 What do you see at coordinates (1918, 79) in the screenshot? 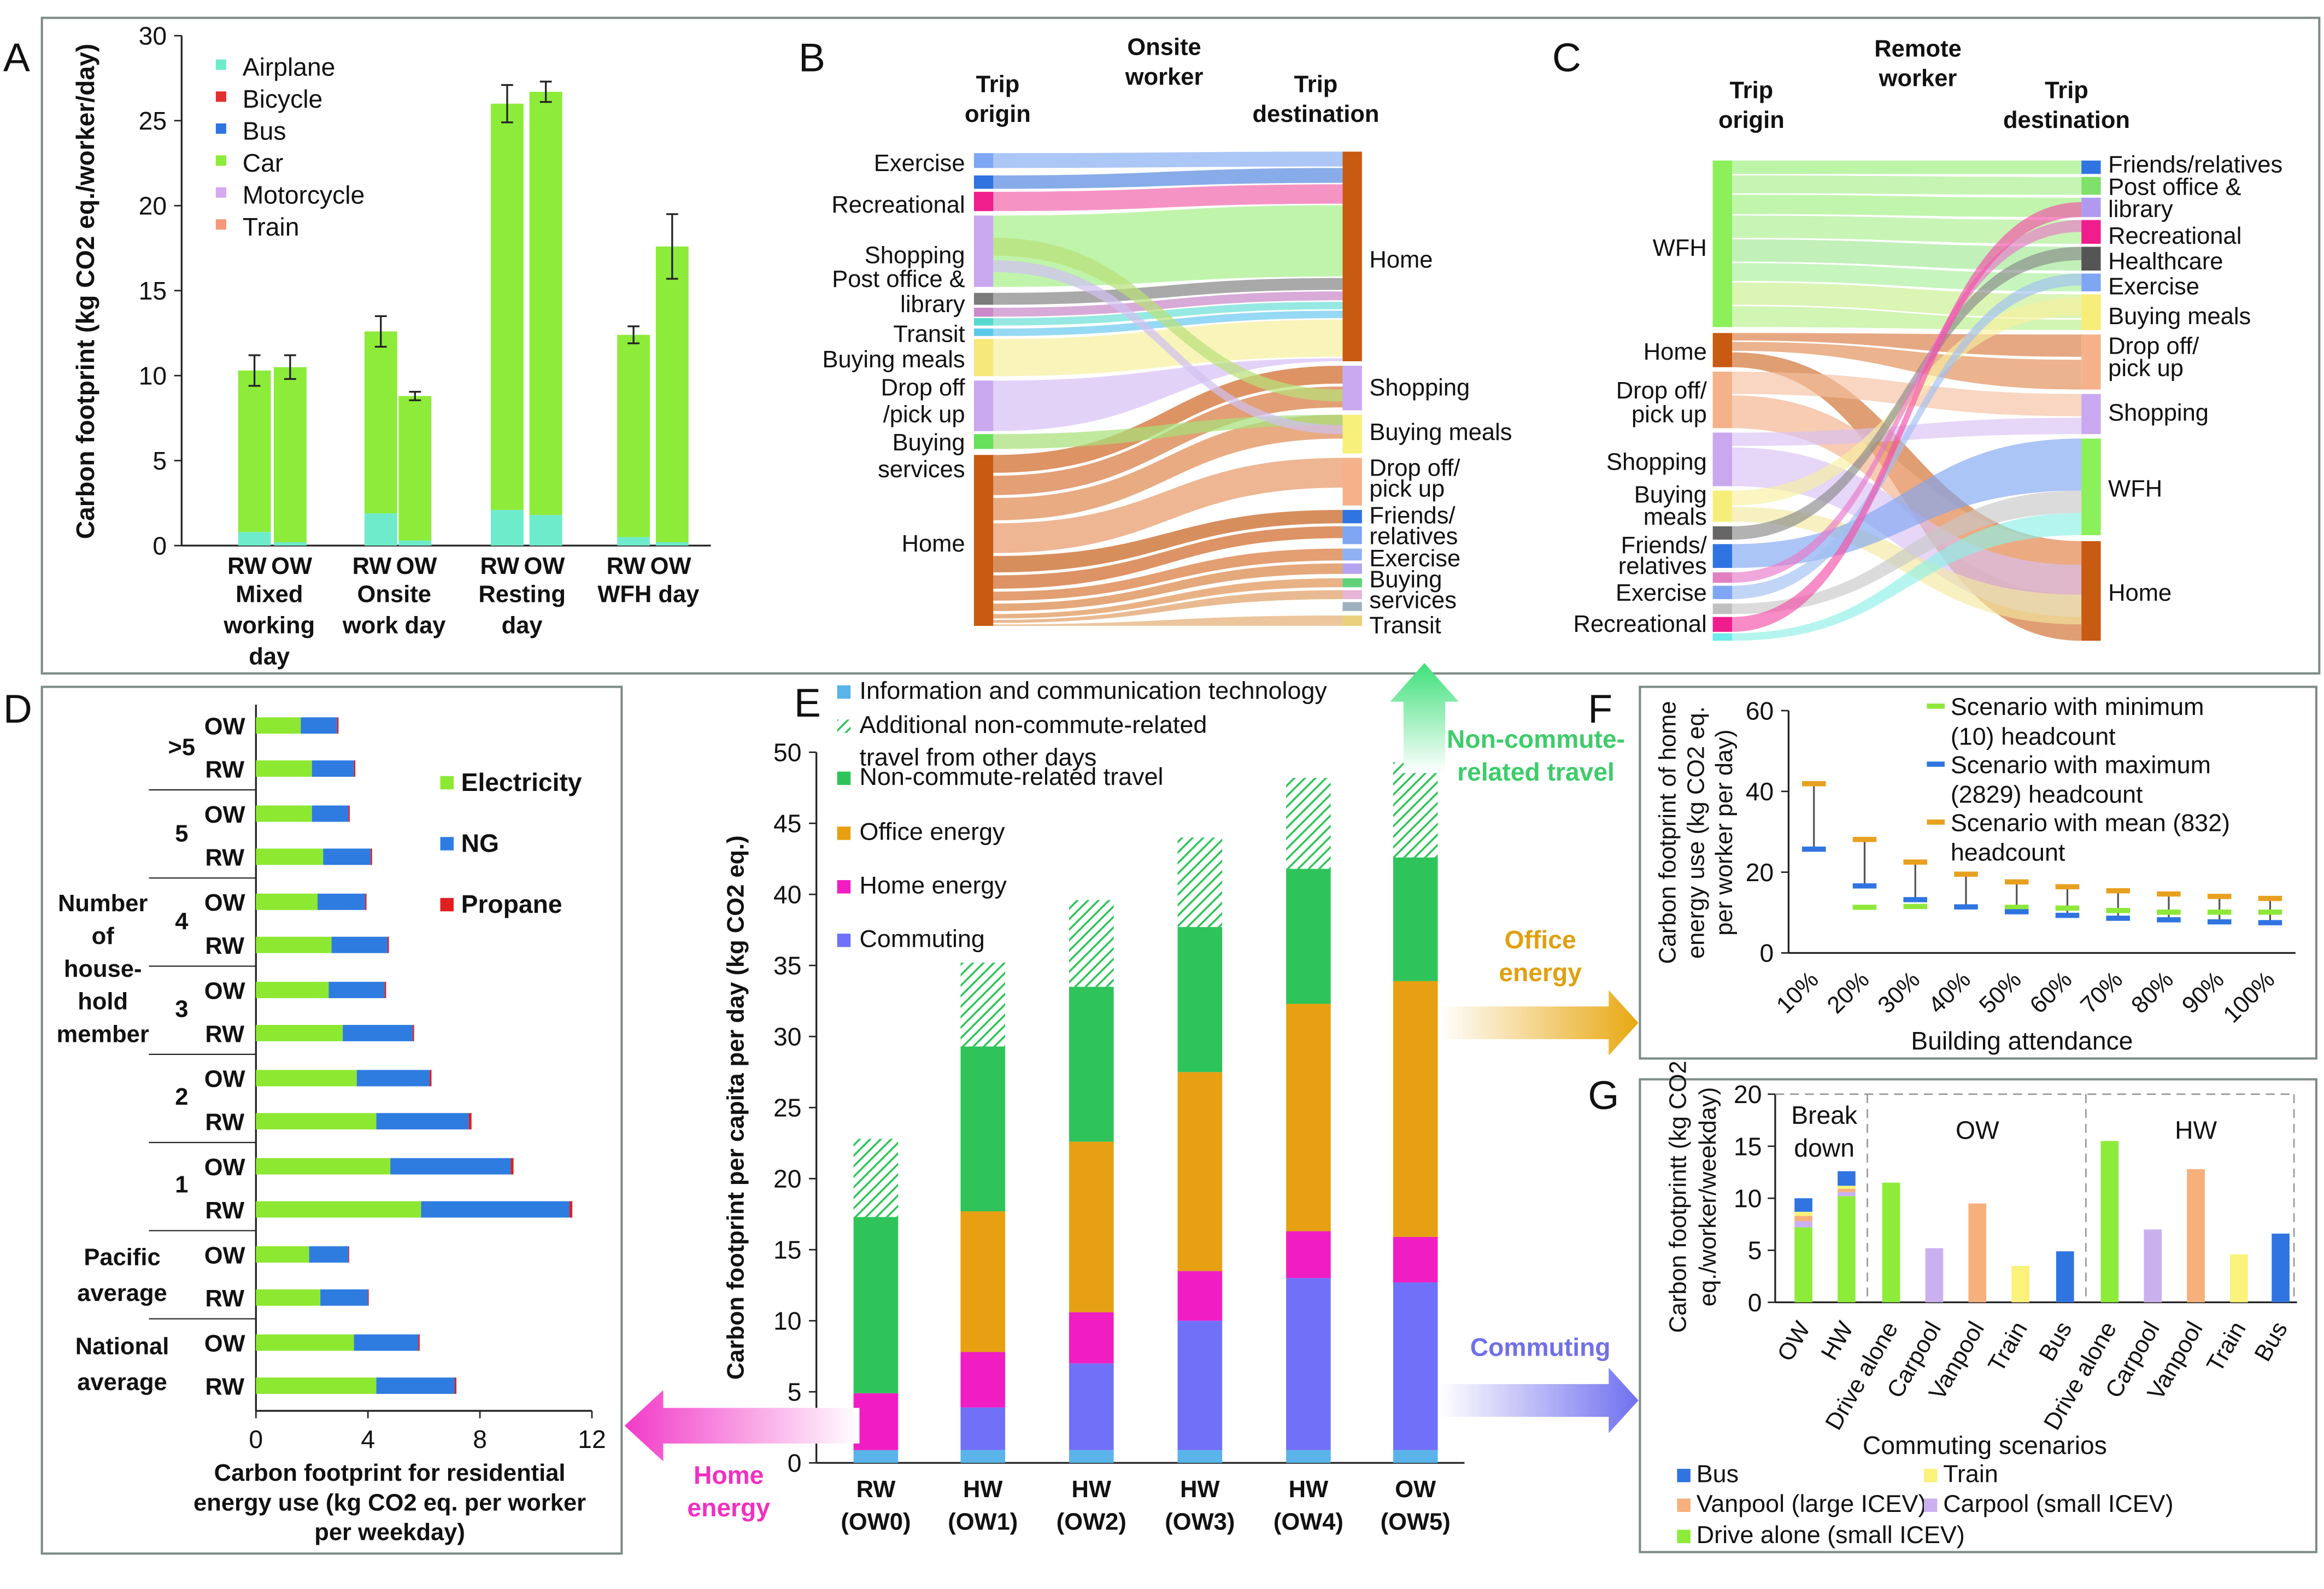
I see `sankey-title-line: worker` at bounding box center [1918, 79].